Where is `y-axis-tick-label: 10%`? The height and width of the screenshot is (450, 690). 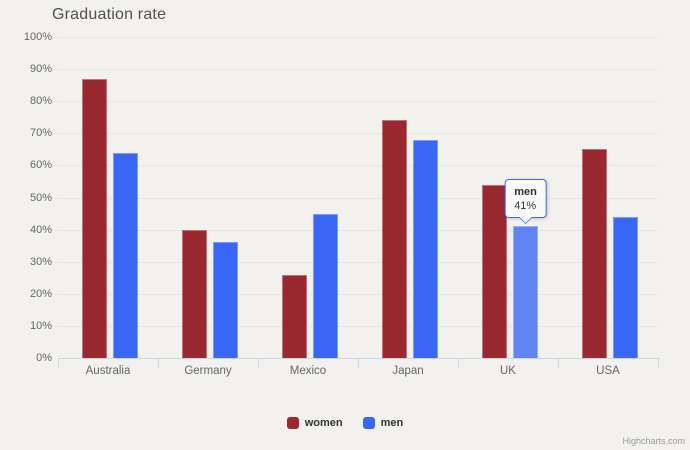
y-axis-tick-label: 10% is located at coordinates (40, 325).